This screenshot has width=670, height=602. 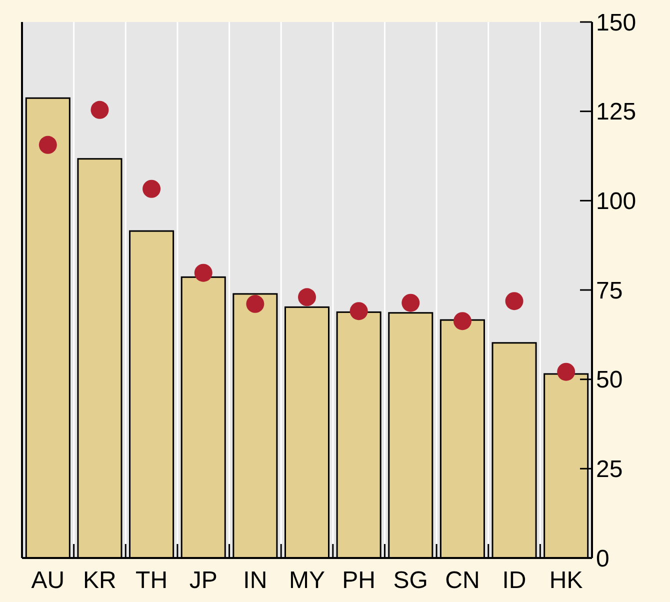 What do you see at coordinates (616, 22) in the screenshot?
I see `y-tick-label: 150` at bounding box center [616, 22].